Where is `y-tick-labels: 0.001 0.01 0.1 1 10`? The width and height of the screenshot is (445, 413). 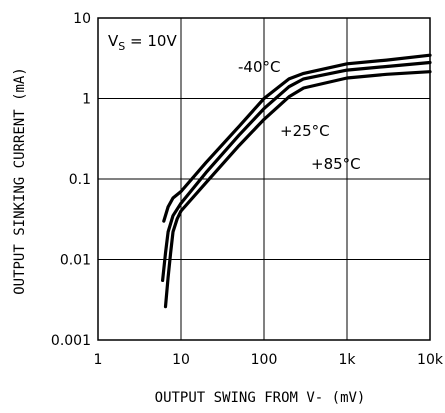
y-tick-labels: 0.001 0.01 0.1 1 10 is located at coordinates (71, 180).